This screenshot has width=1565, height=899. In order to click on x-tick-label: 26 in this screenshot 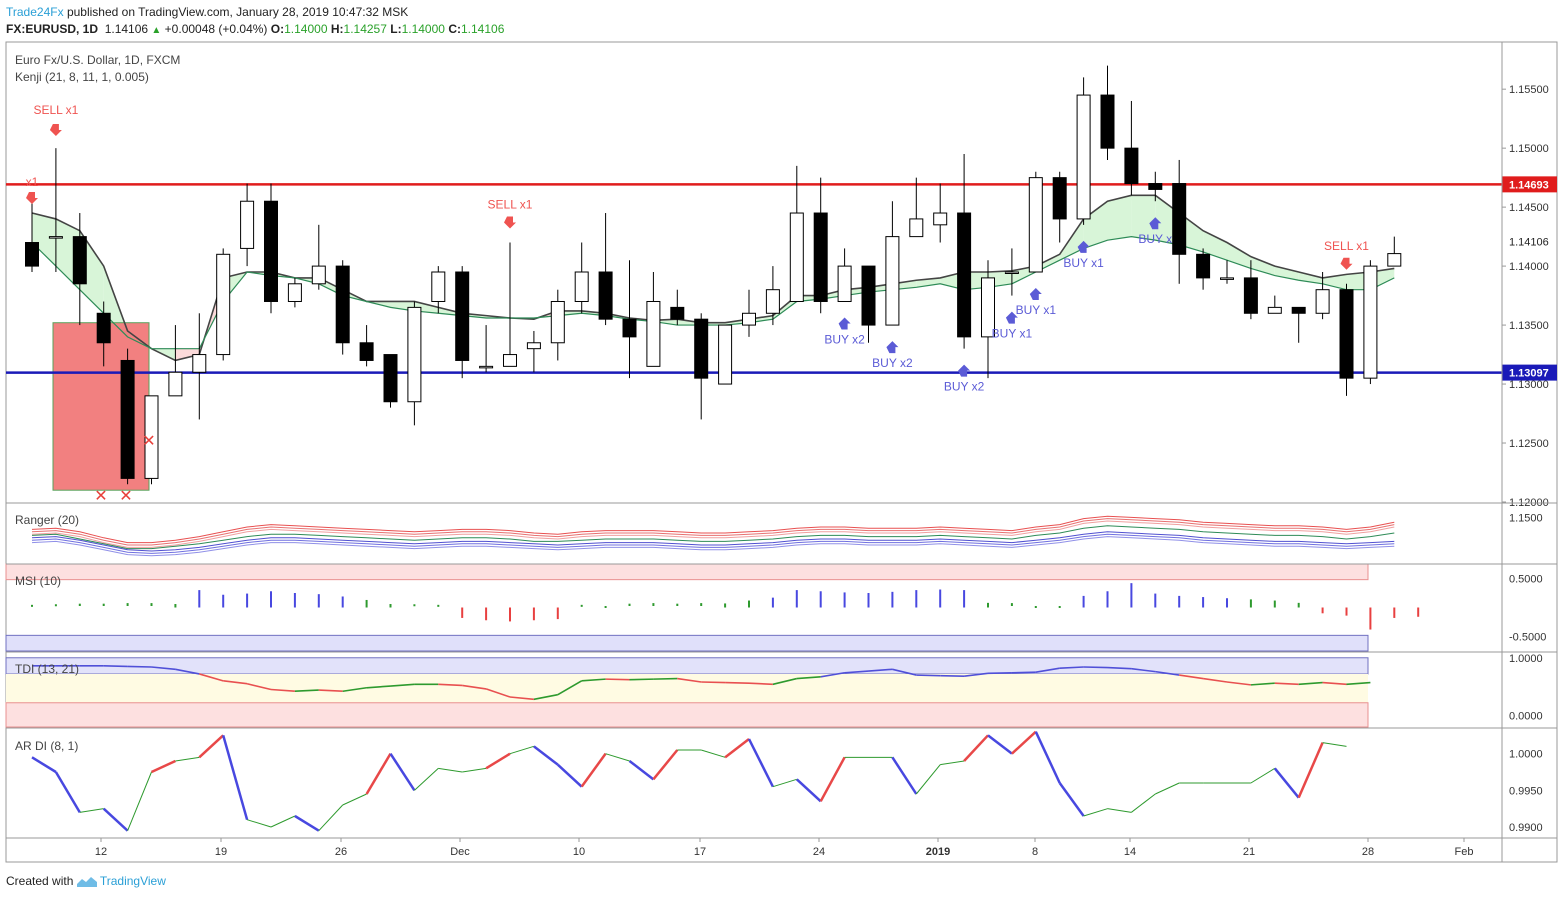, I will do `click(341, 852)`.